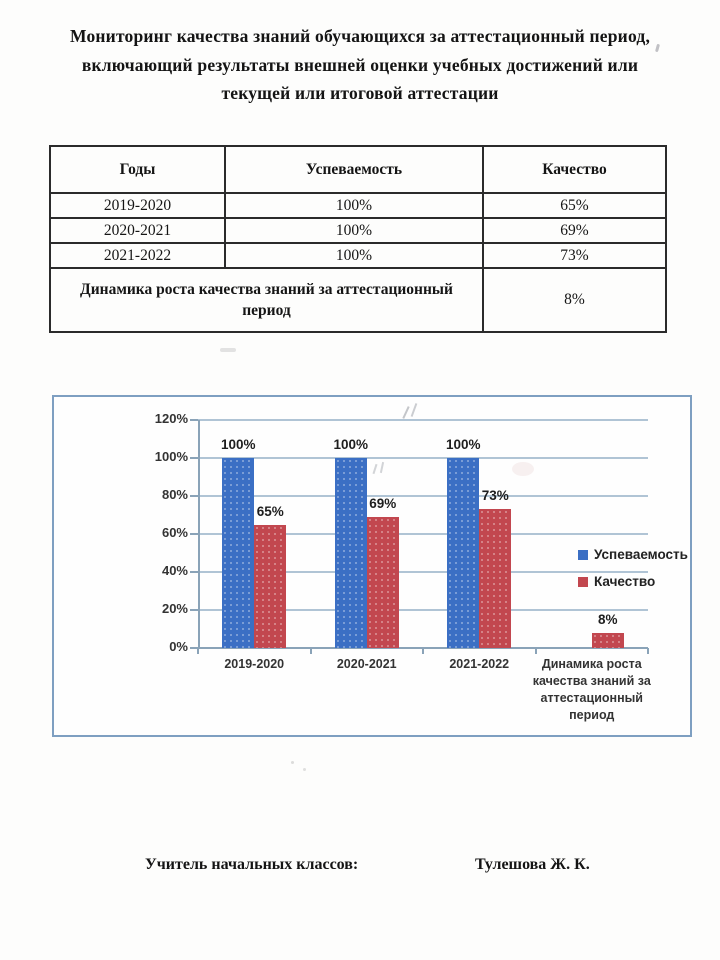 This screenshot has width=720, height=960. What do you see at coordinates (174, 570) in the screenshot?
I see `y-axis-label: 40%` at bounding box center [174, 570].